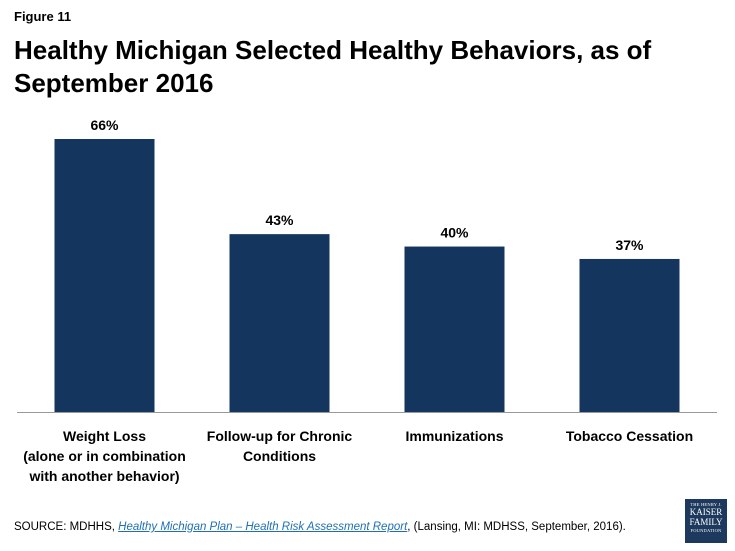 Image resolution: width=735 pixels, height=551 pixels. I want to click on data-label-tobacco-cessation: 37%, so click(629, 245).